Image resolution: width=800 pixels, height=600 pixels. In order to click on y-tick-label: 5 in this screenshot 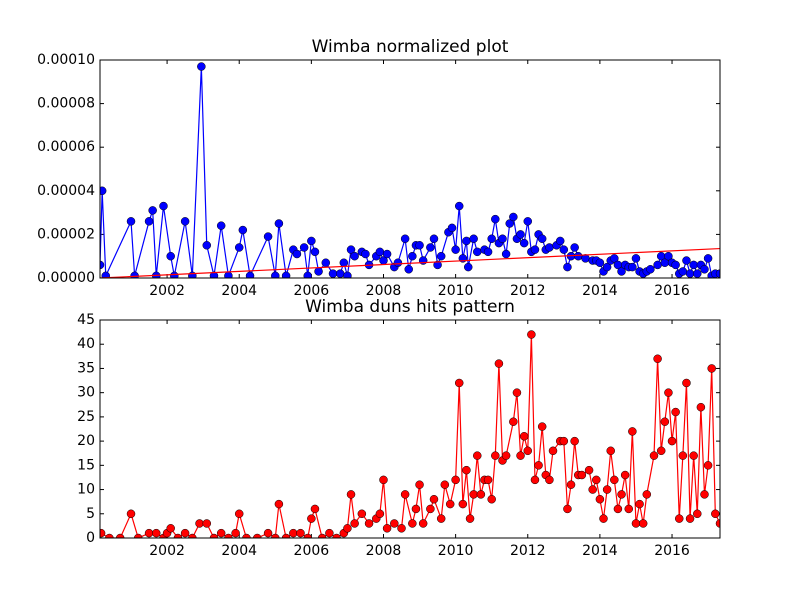, I will do `click(90, 514)`.